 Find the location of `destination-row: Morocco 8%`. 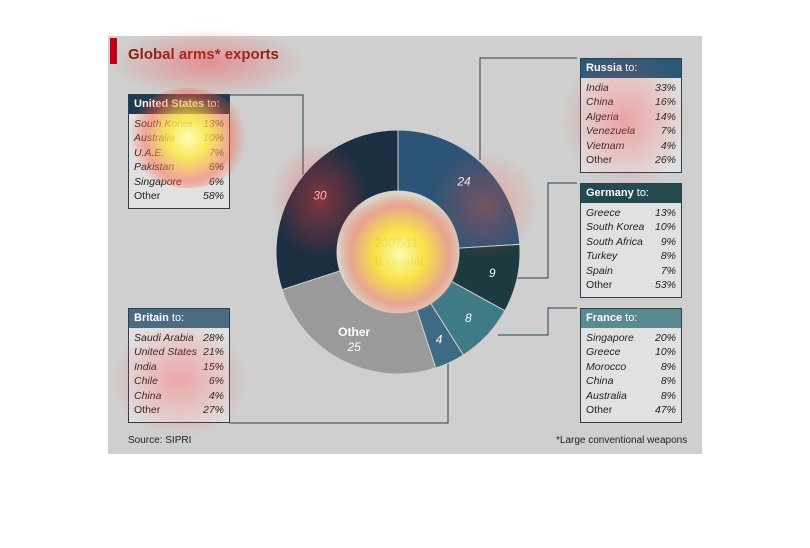

destination-row: Morocco 8% is located at coordinates (631, 367).